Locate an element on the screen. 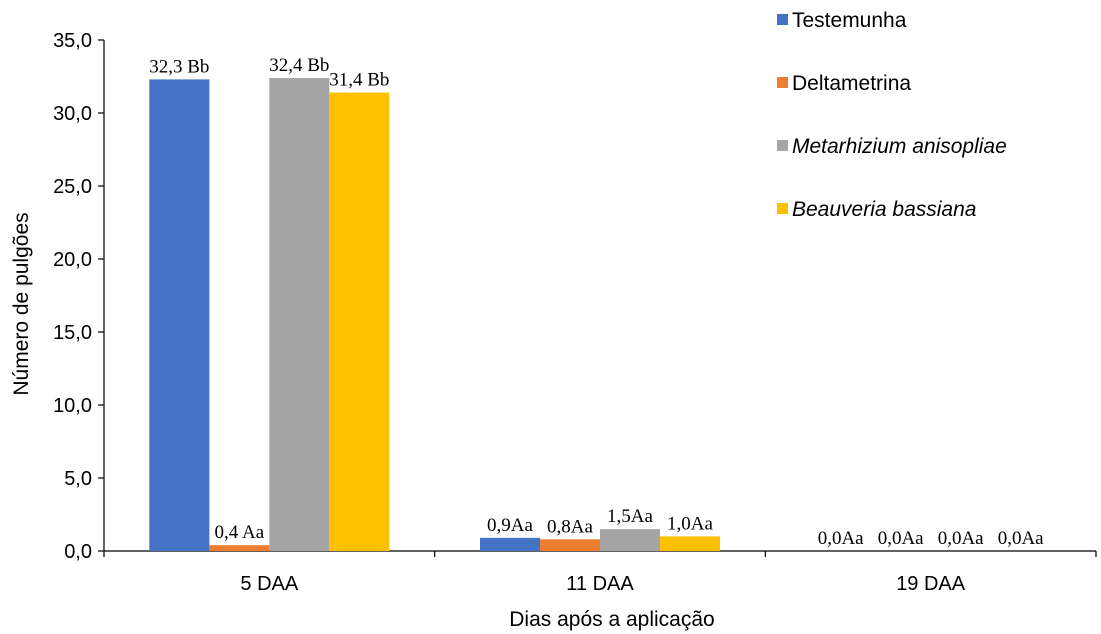  x-tick-label: 19 DAA is located at coordinates (931, 584).